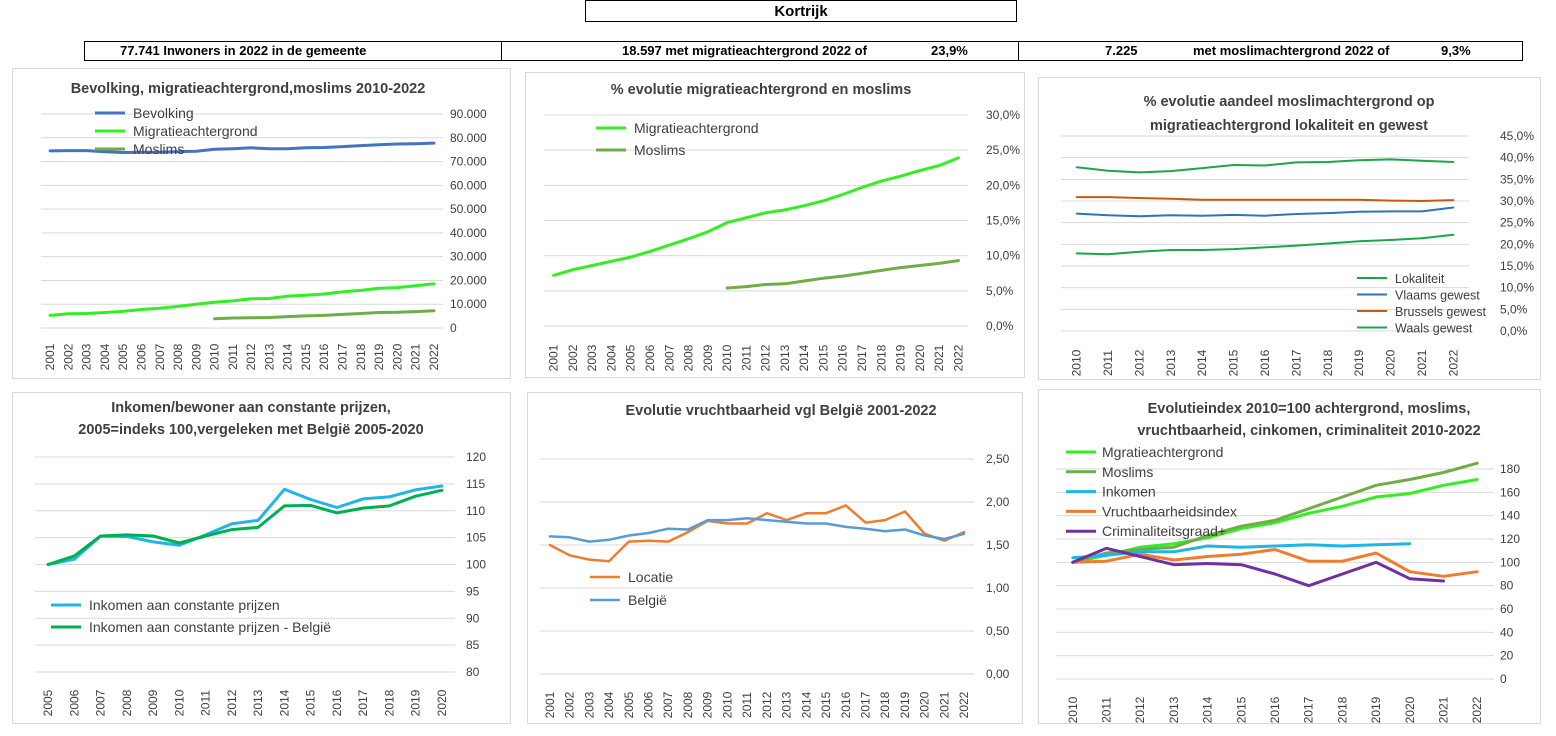  Describe the element at coordinates (611, 357) in the screenshot. I see `x-tick-label: 2004` at that location.